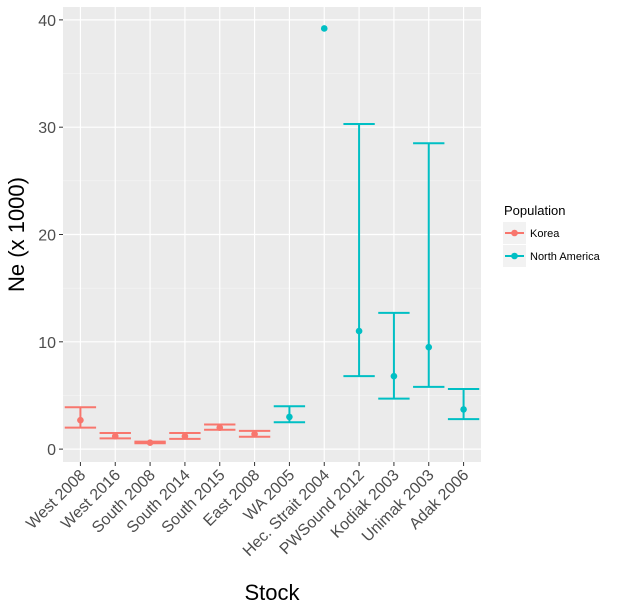 The width and height of the screenshot is (623, 608). Describe the element at coordinates (565, 257) in the screenshot. I see `legend-label: North America` at that location.